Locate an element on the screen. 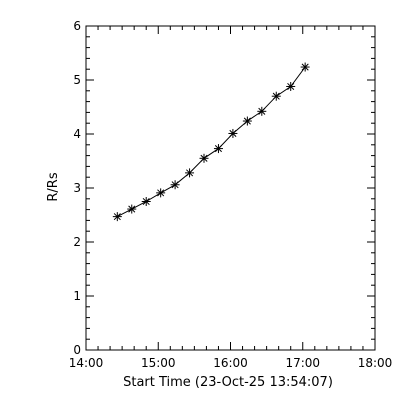  y-tick-label: 5 is located at coordinates (77, 80).